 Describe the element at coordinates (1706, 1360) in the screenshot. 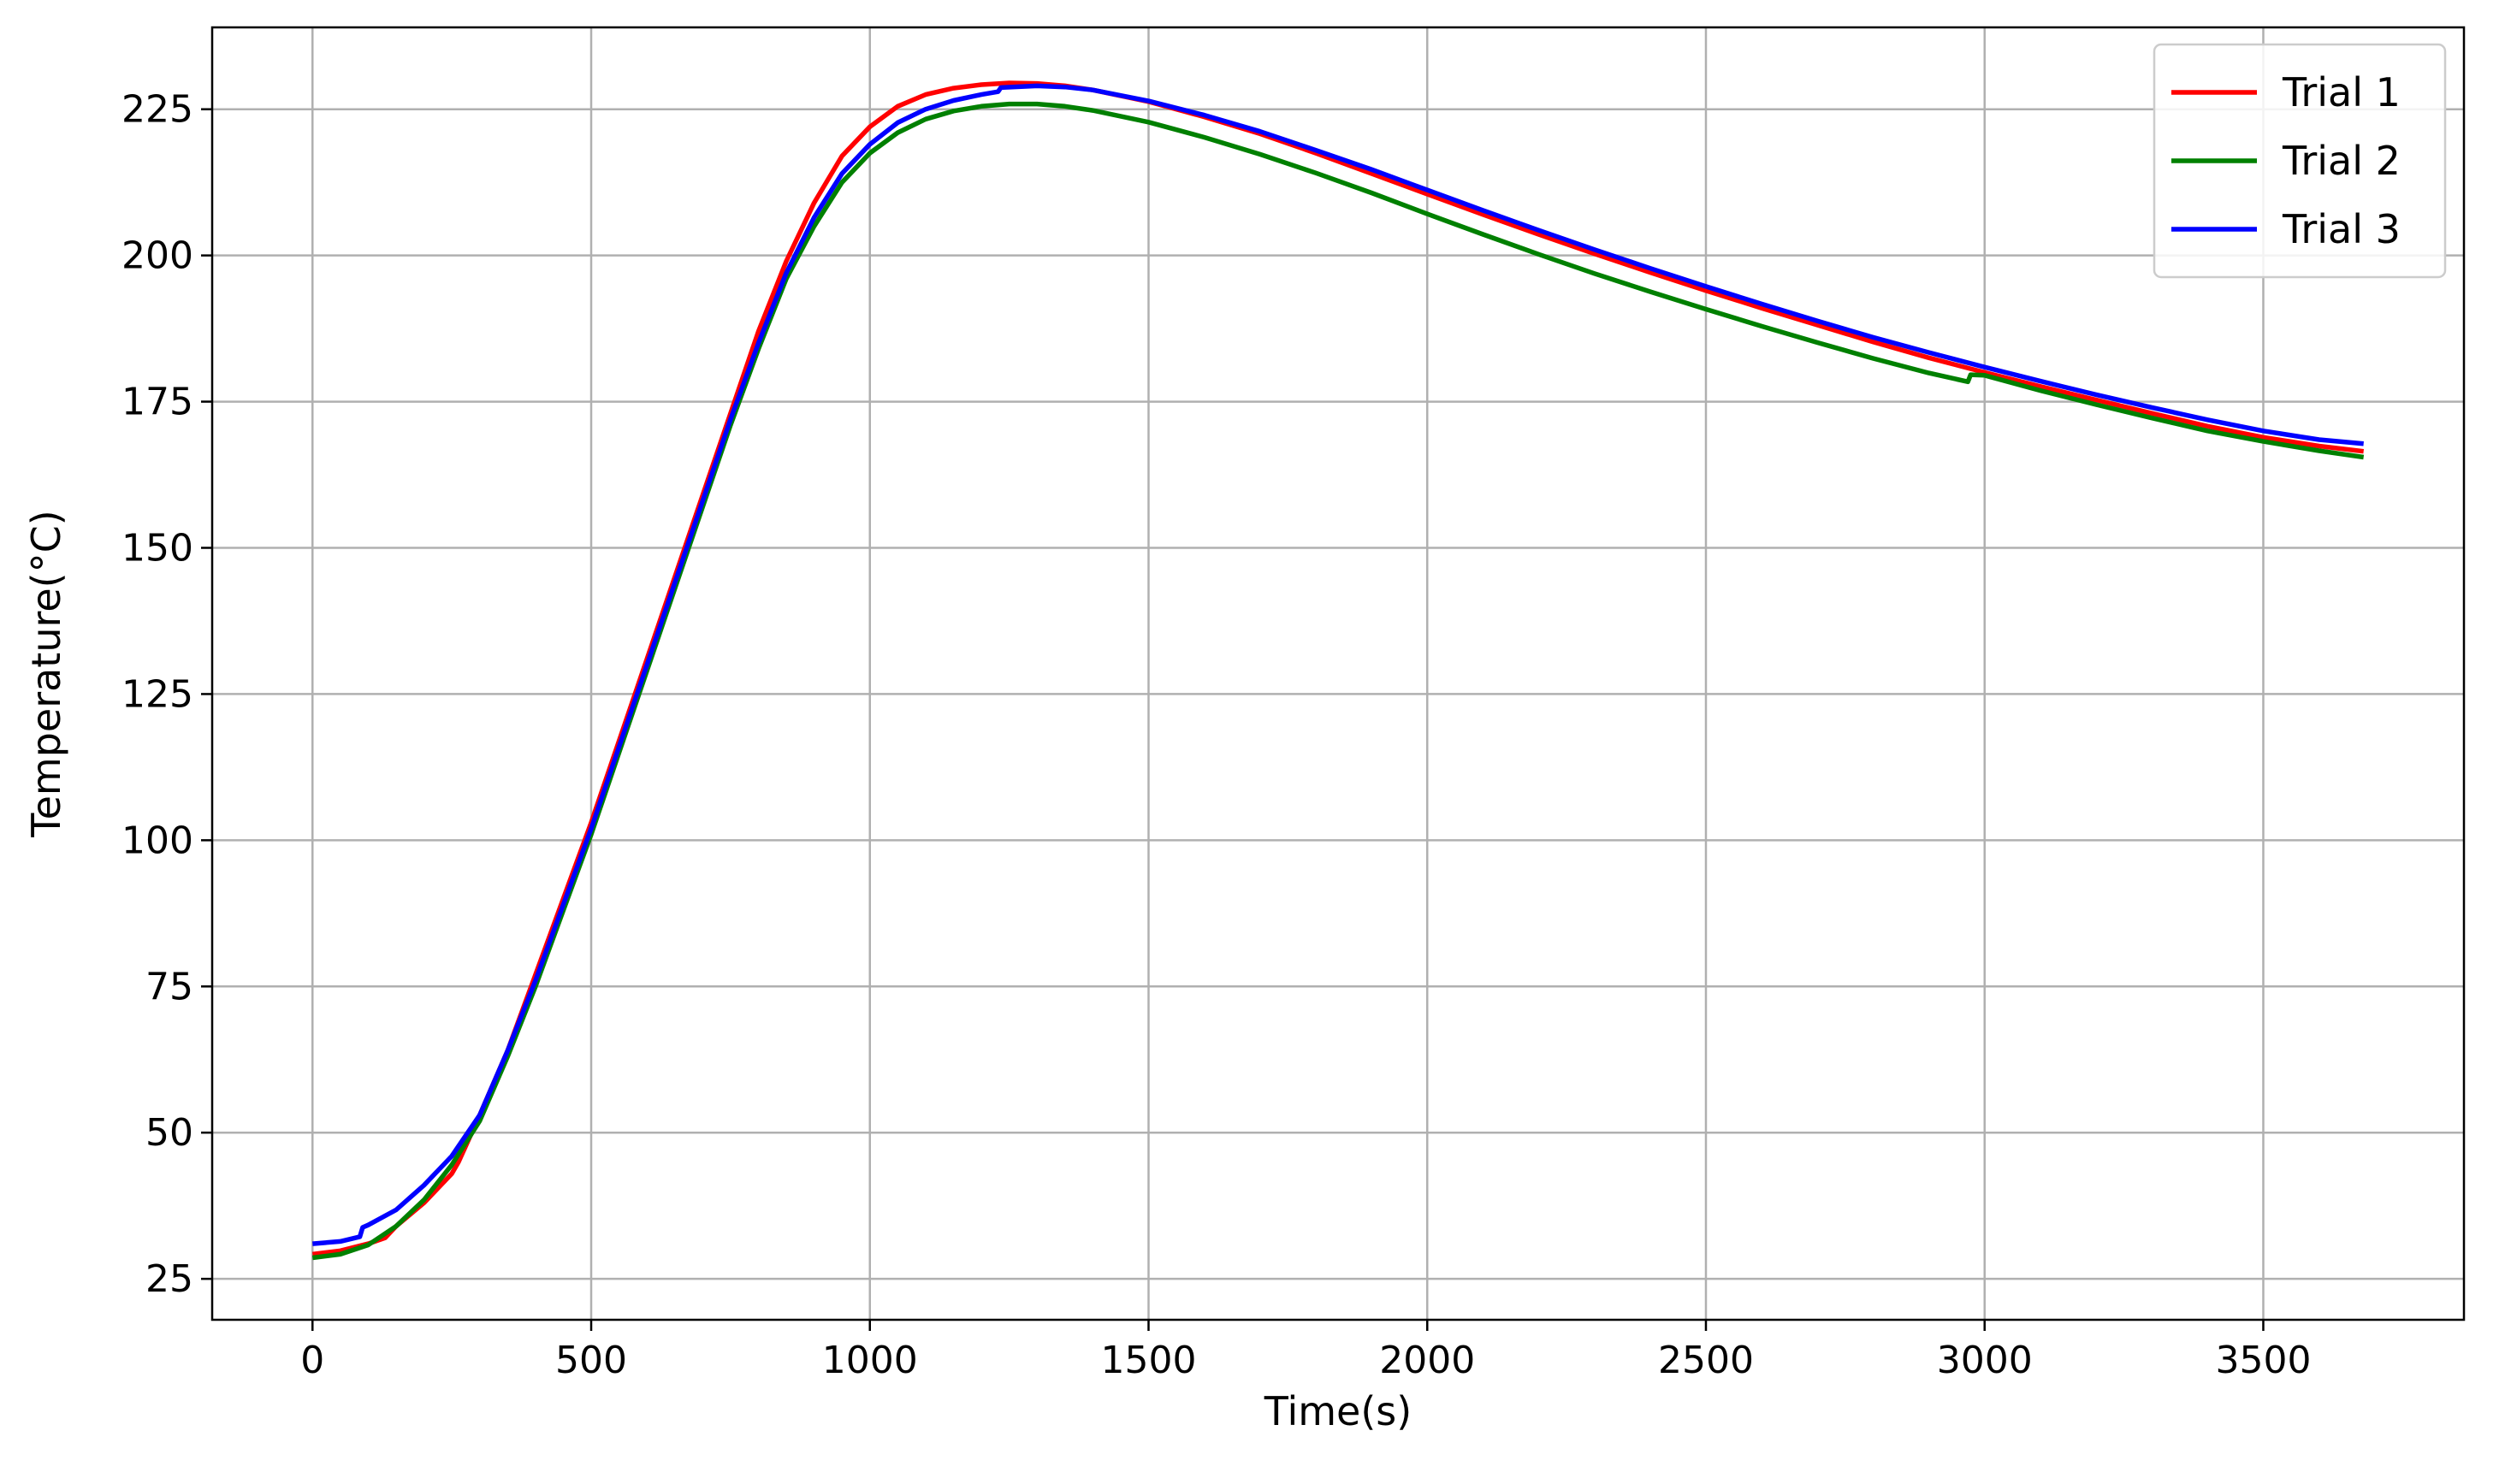

I see `x-tick-label: 2500` at that location.